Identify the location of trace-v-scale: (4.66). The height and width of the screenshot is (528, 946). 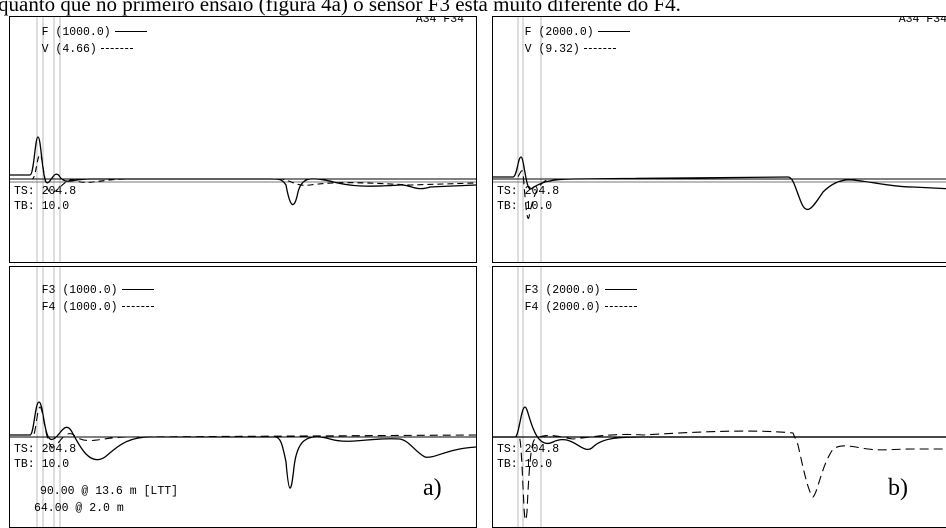
(76, 49).